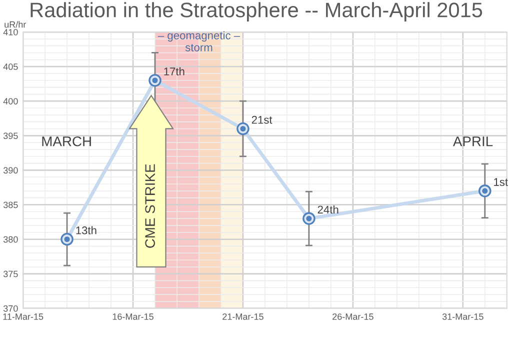  What do you see at coordinates (328, 209) in the screenshot?
I see `annotation: 24th` at bounding box center [328, 209].